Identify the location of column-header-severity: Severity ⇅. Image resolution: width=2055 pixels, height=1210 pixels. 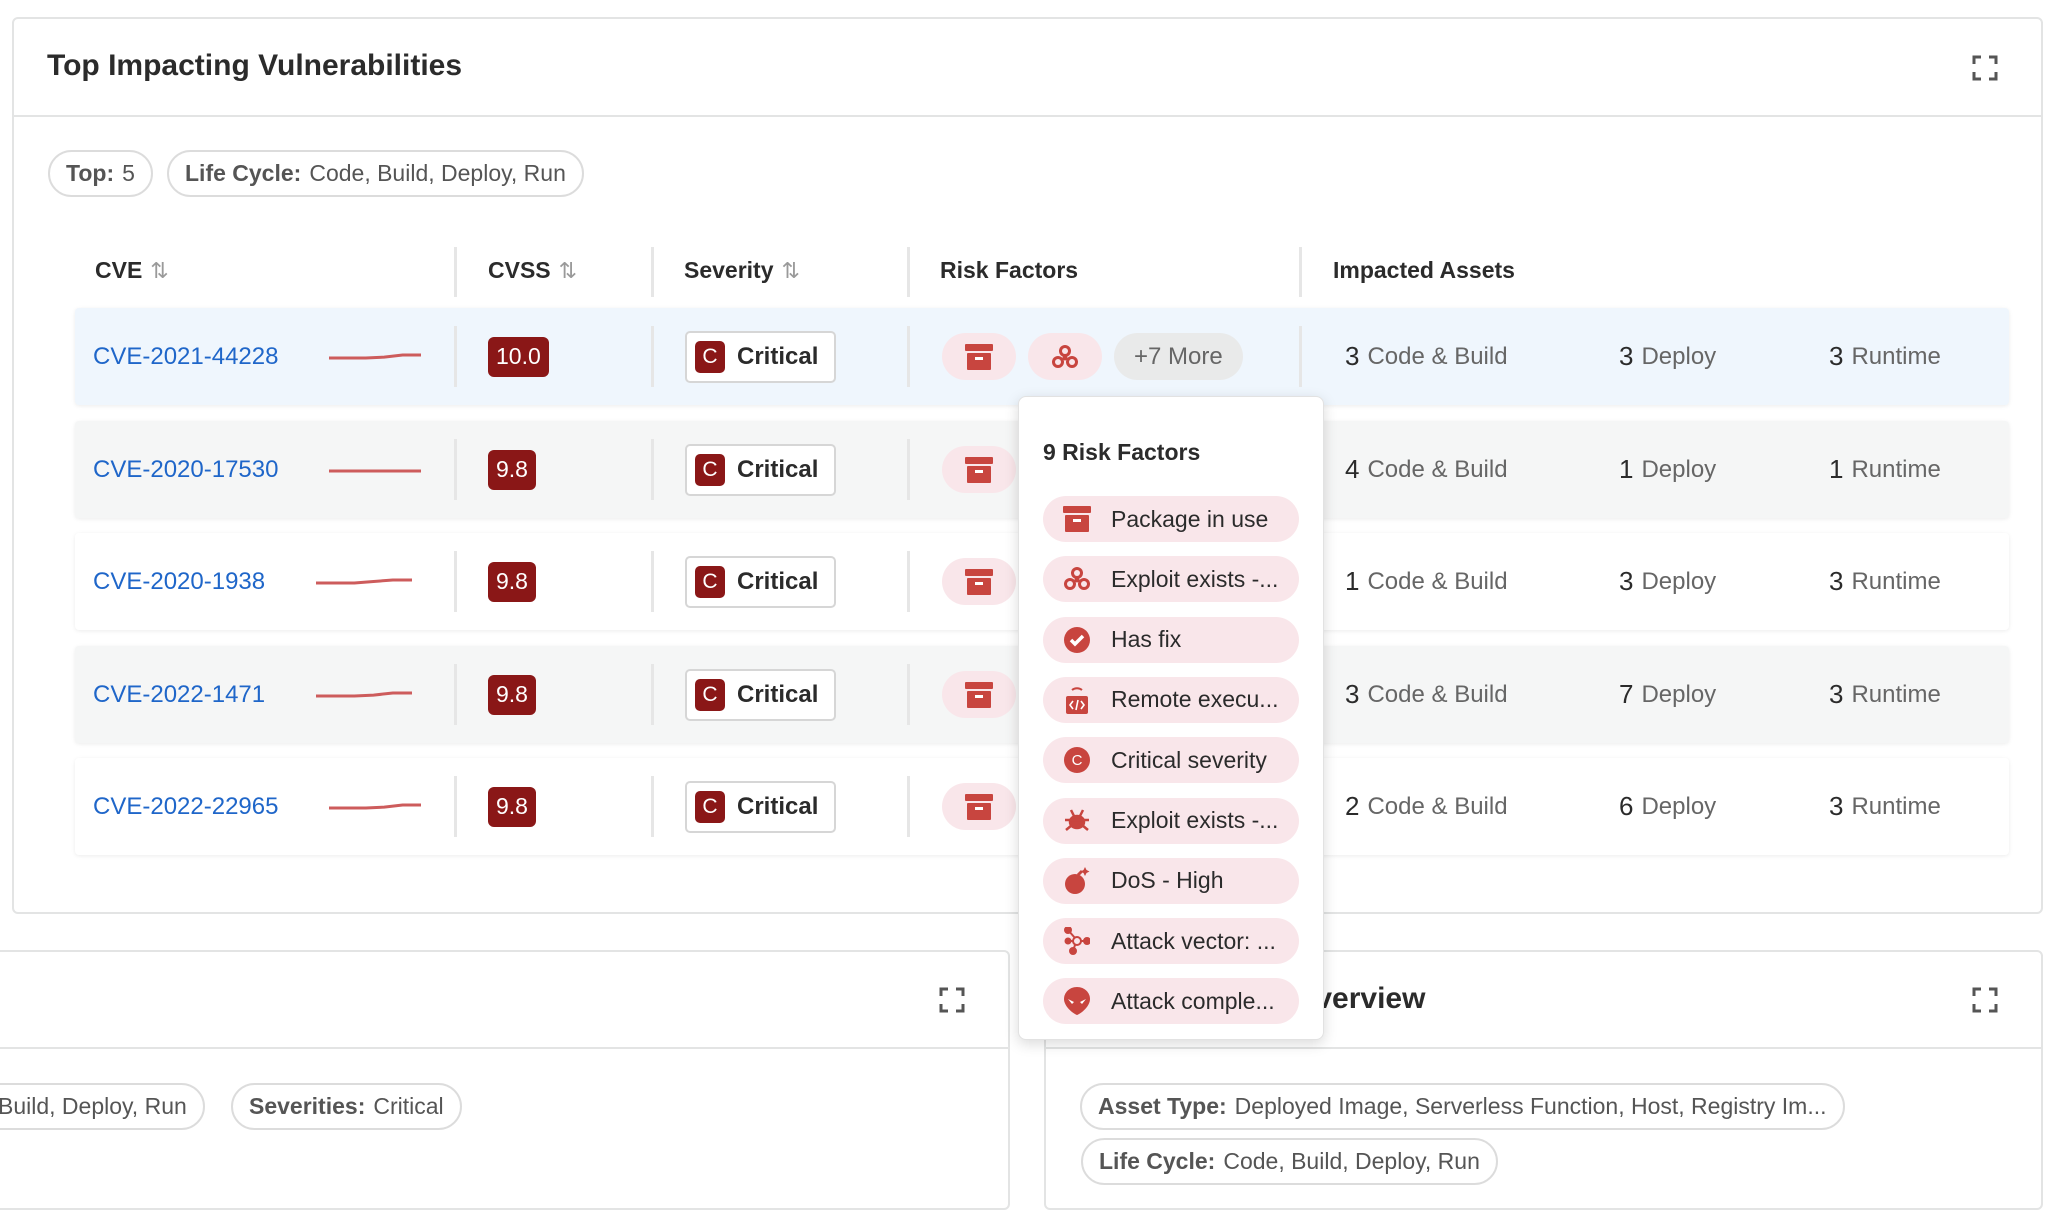
(742, 270).